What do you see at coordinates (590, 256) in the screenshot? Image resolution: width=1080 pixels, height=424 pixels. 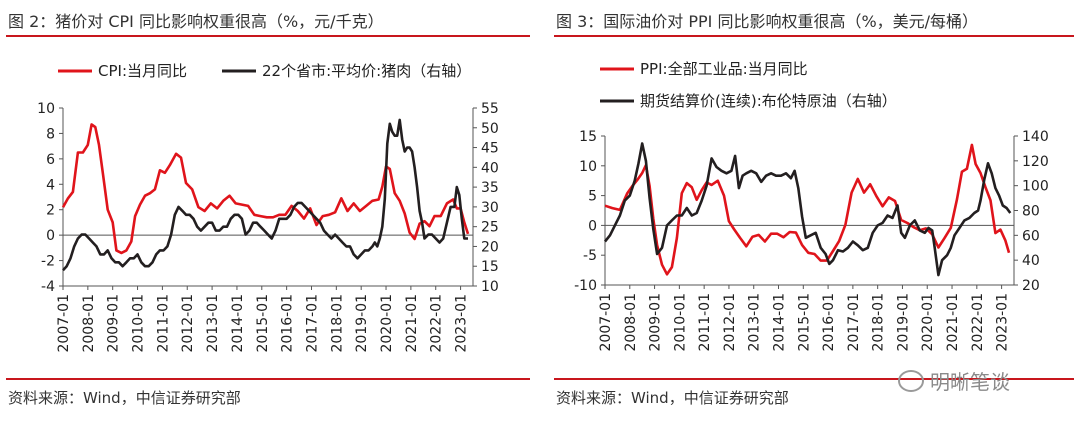 I see `y-tick-label-left: -5` at bounding box center [590, 256].